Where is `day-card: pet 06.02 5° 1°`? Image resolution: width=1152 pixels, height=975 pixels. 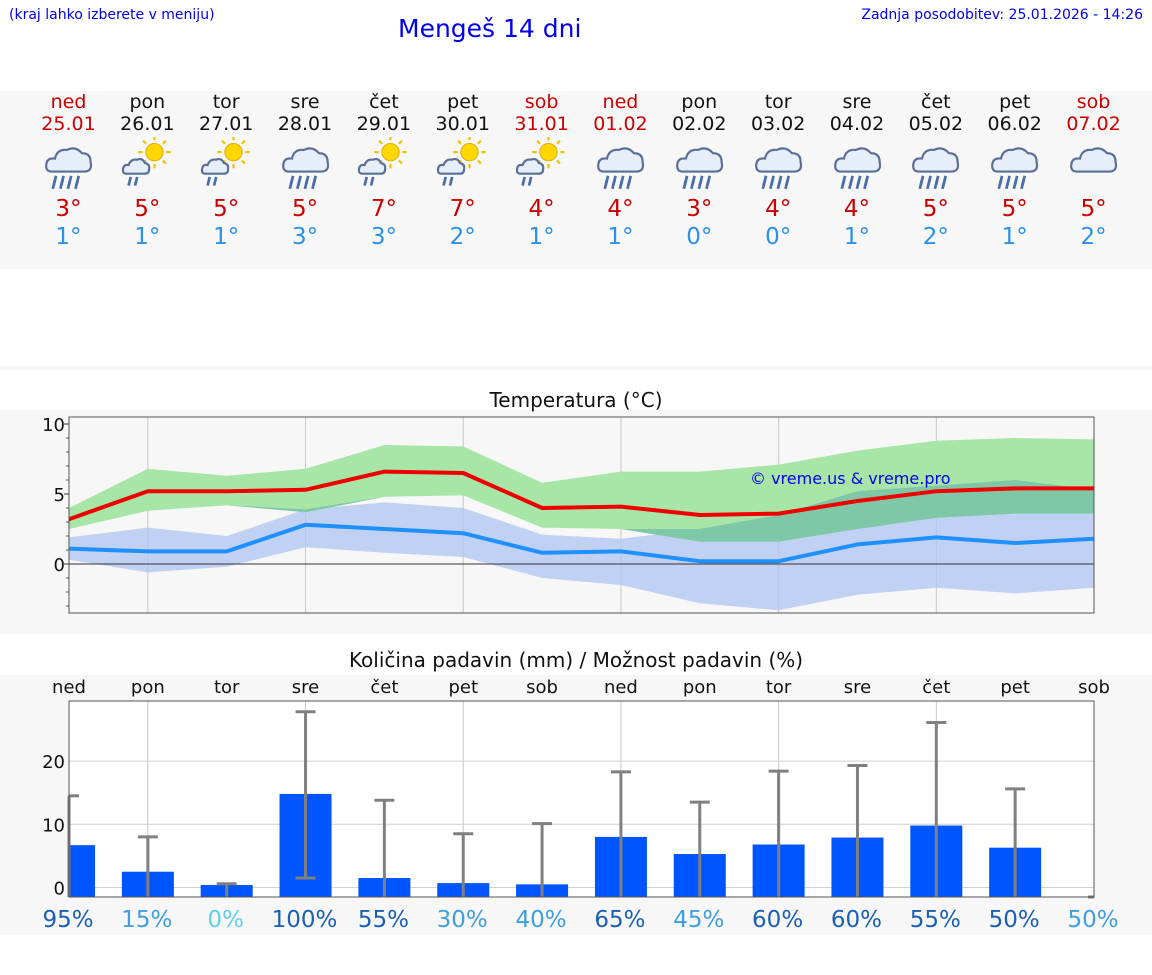
day-card: pet 06.02 5° 1° is located at coordinates (1014, 171).